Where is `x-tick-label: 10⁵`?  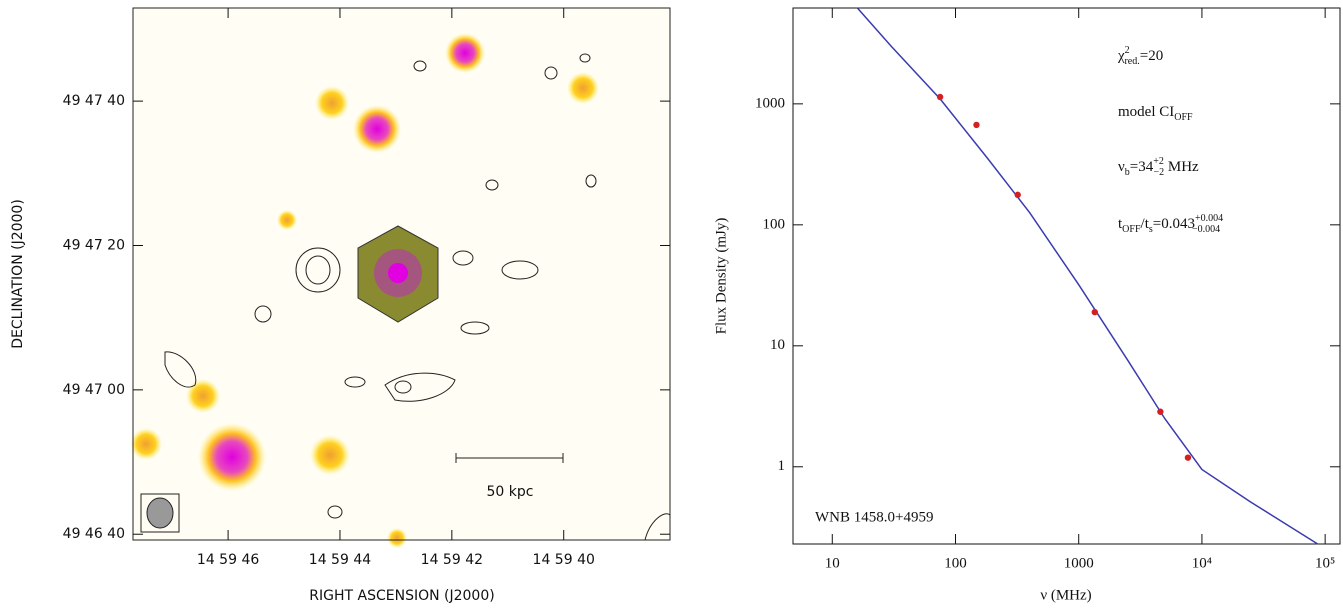
x-tick-label: 10⁵ is located at coordinates (1325, 563).